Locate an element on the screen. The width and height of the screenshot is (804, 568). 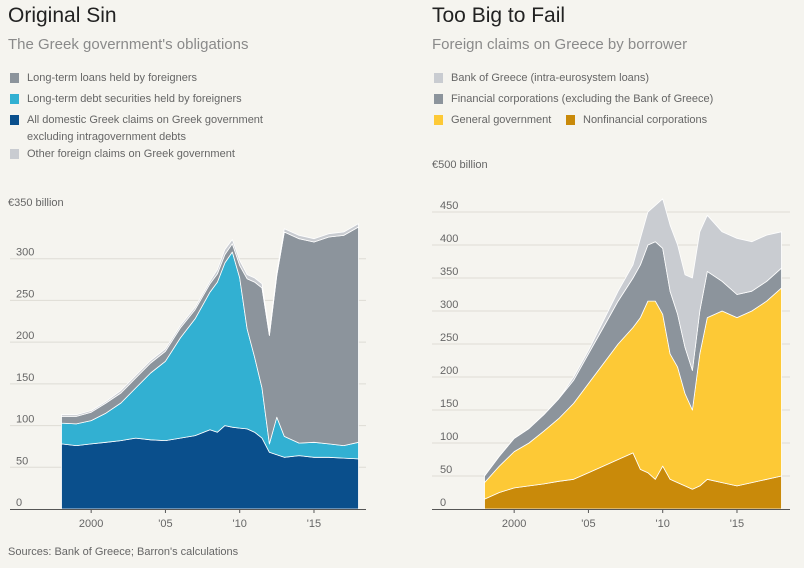
right-legend-swatch-bank-of-greece is located at coordinates (438, 78).